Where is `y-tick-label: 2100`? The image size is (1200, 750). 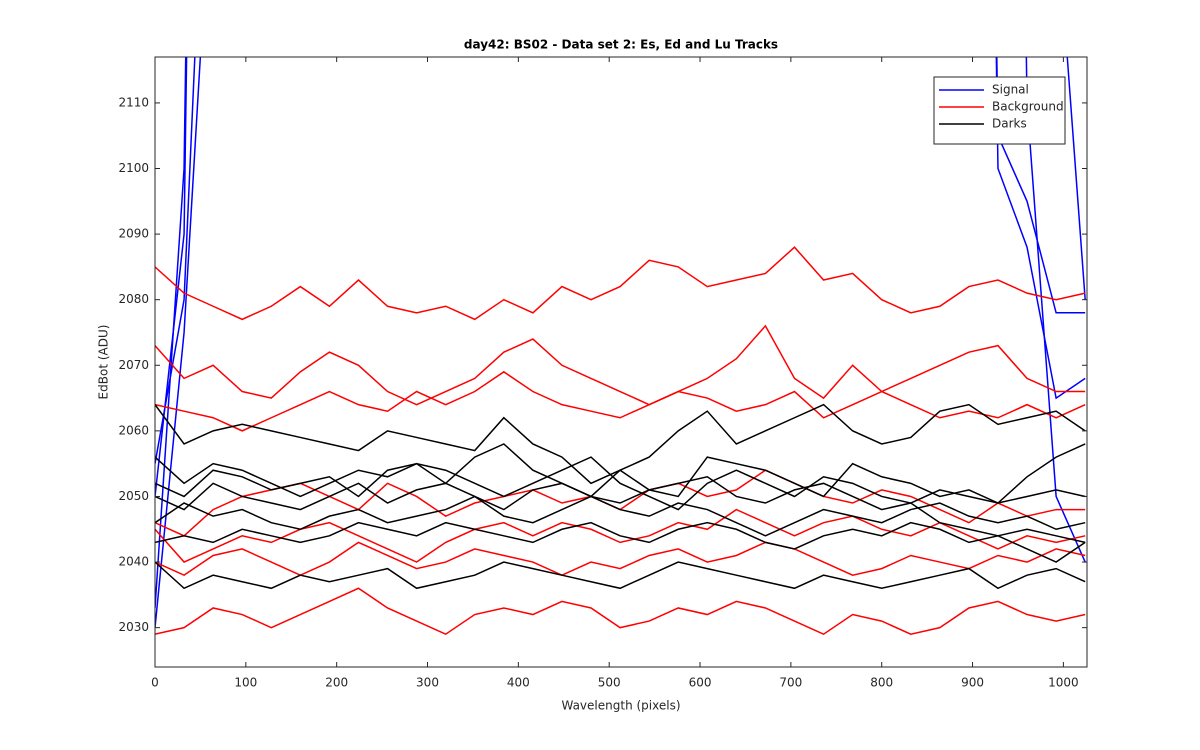
y-tick-label: 2100 is located at coordinates (133, 168).